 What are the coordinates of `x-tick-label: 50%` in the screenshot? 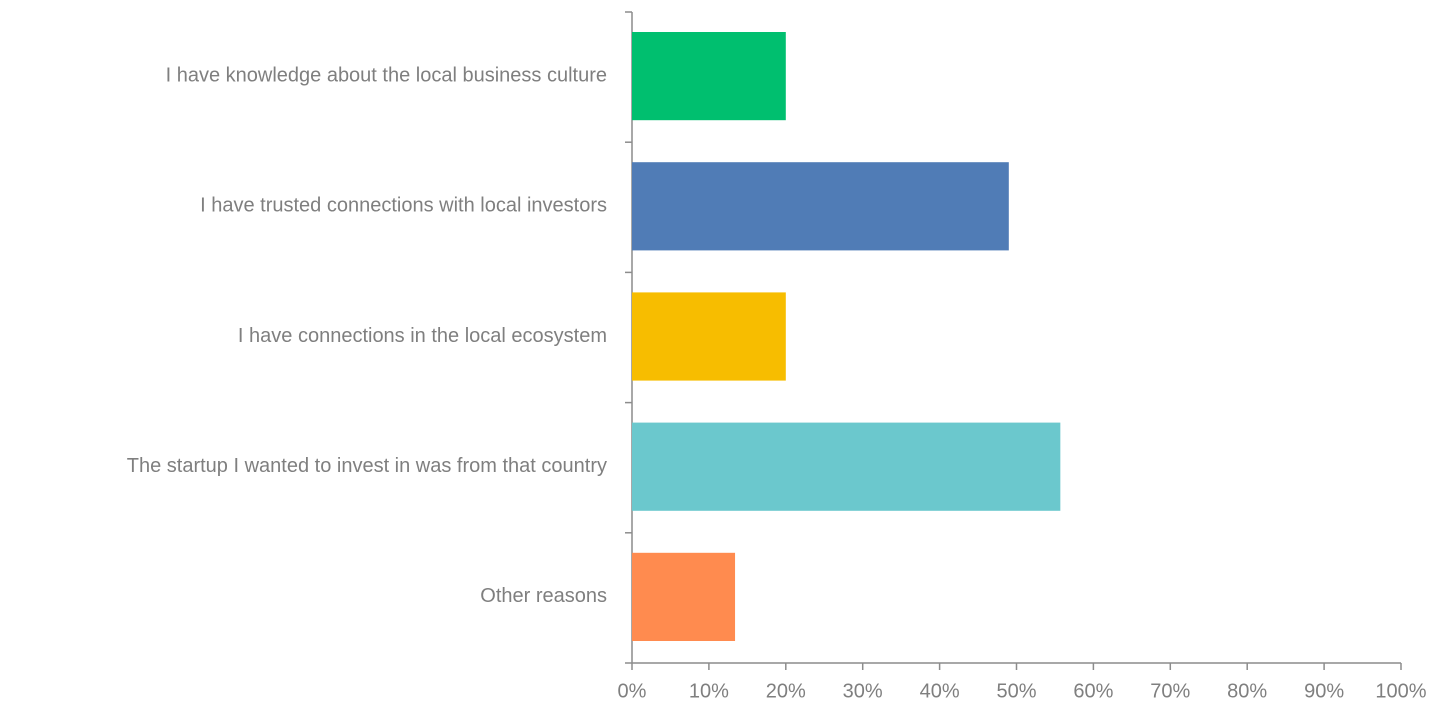 It's located at (1016, 691).